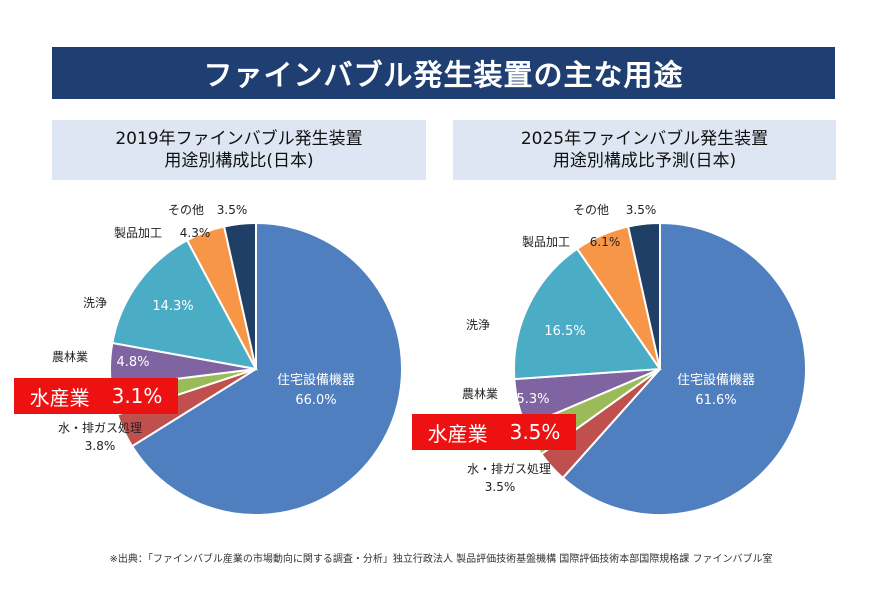  What do you see at coordinates (532, 399) in the screenshot?
I see `pie-2025-label-agriculture-value: 5.3%` at bounding box center [532, 399].